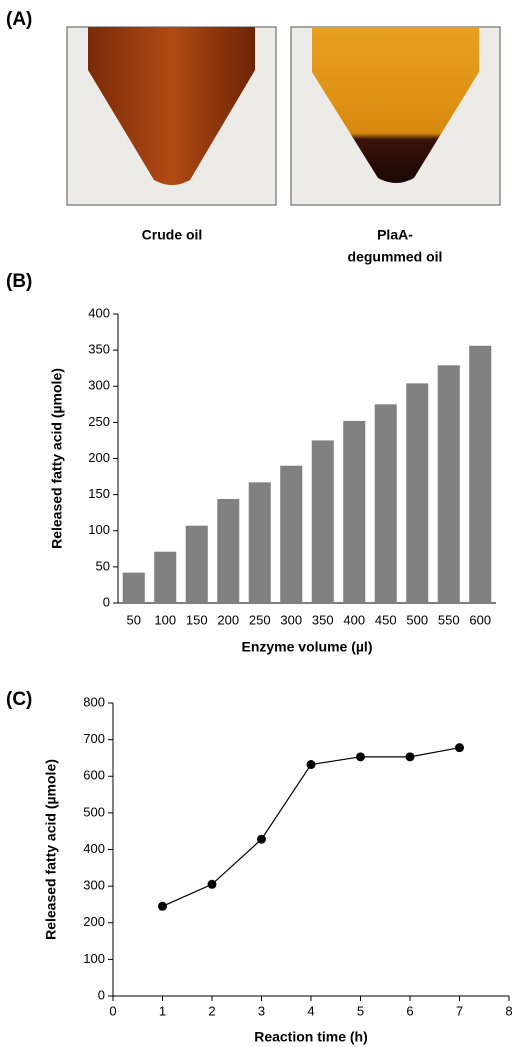  What do you see at coordinates (261, 1010) in the screenshot?
I see `x-tick-label: 3` at bounding box center [261, 1010].